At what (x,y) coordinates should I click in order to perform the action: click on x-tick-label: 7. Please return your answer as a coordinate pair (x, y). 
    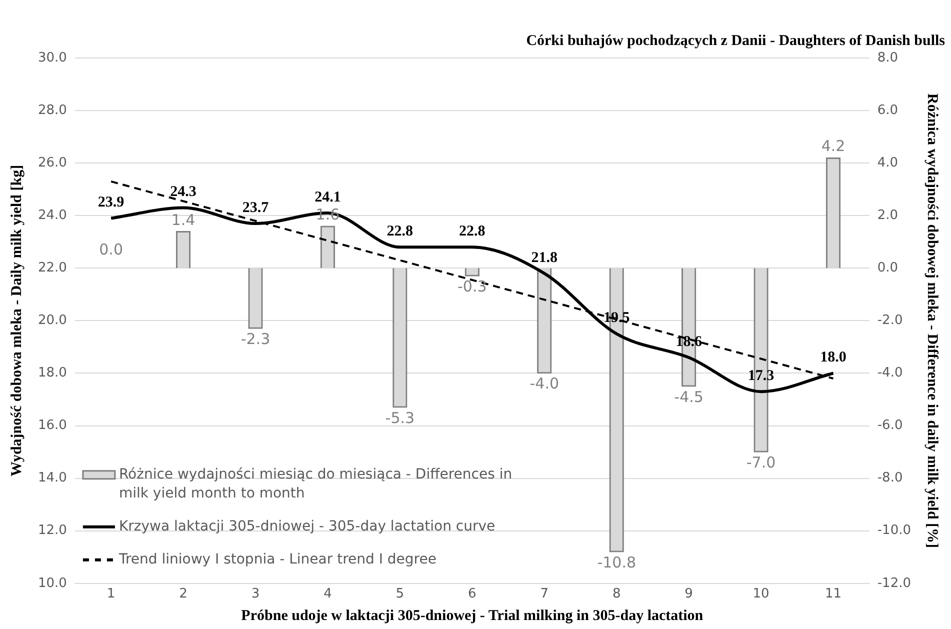
    Looking at the image, I should click on (544, 594).